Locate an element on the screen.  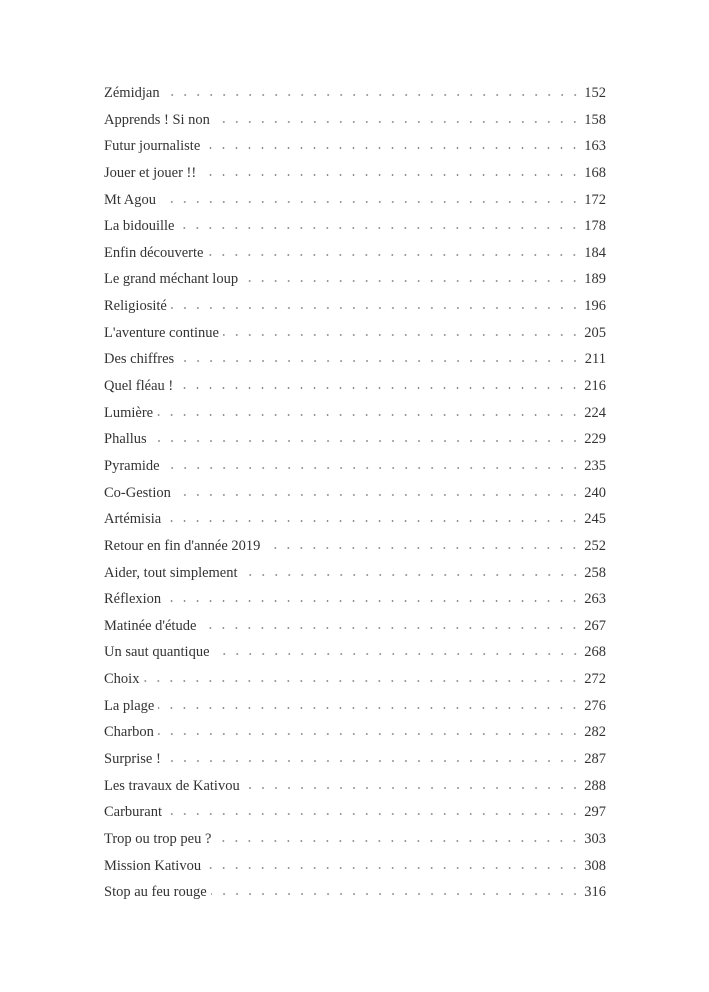
toc-entry-title: Futur journaliste is located at coordinates (152, 146).